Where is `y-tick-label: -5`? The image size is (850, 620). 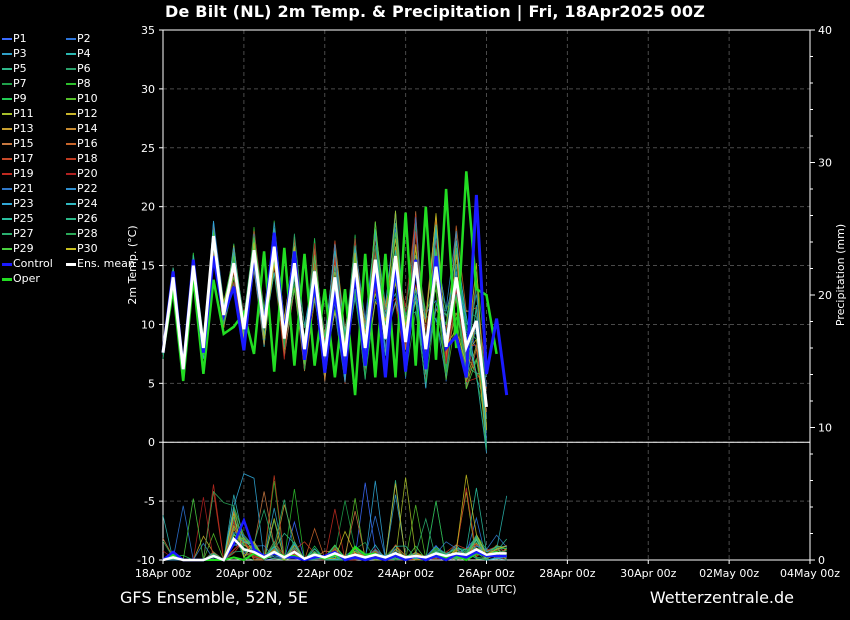 y-tick-label: -5 is located at coordinates (149, 501).